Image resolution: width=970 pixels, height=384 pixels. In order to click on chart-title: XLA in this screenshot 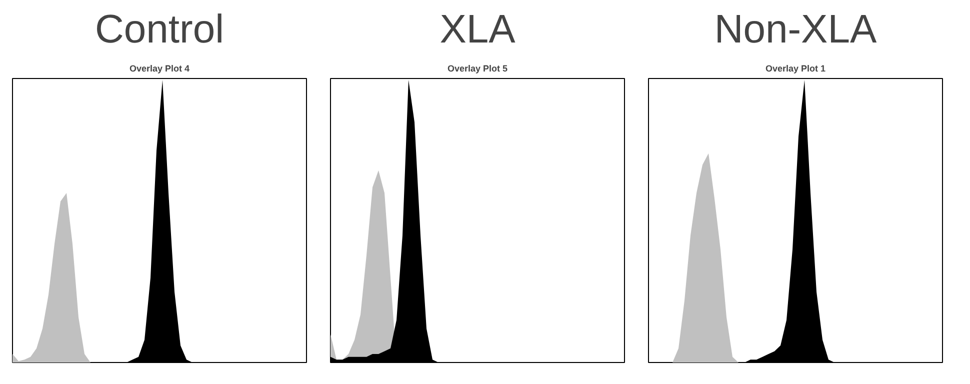, I will do `click(478, 30)`.